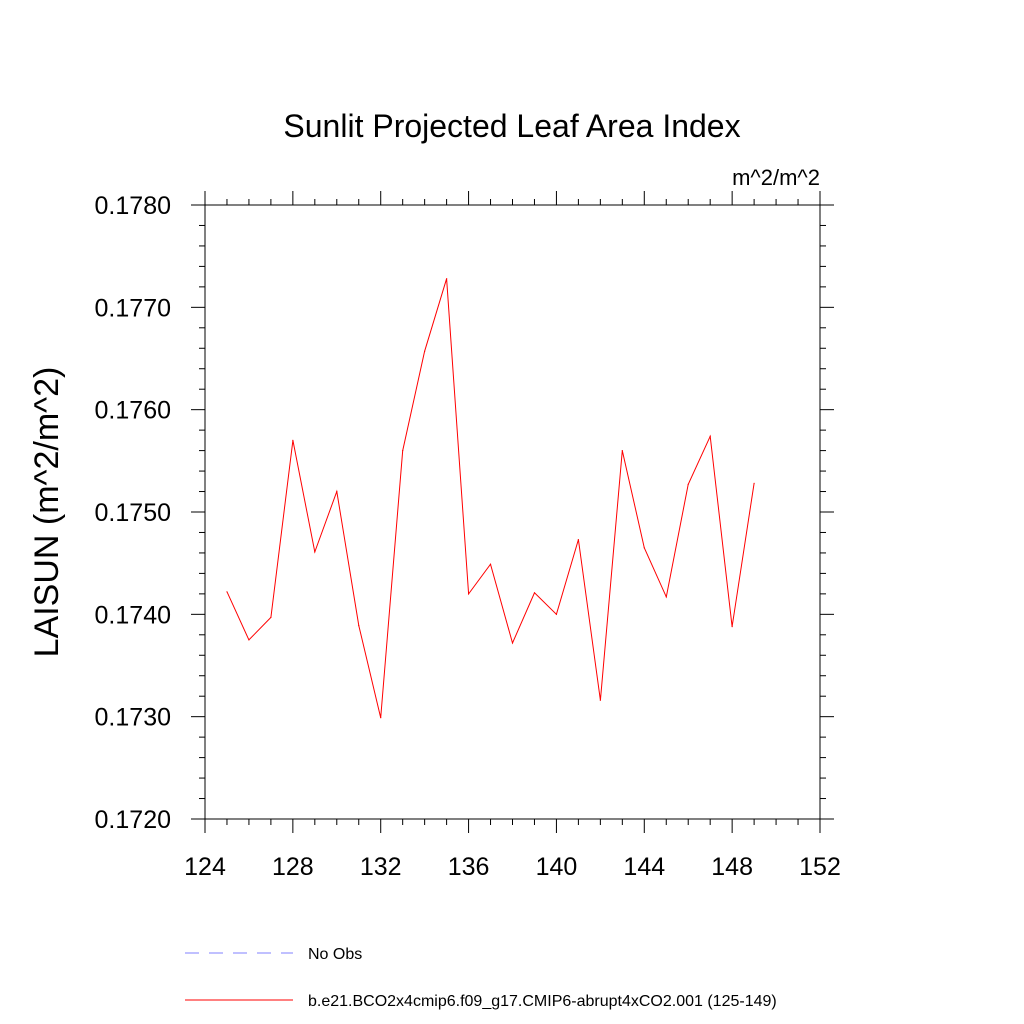  What do you see at coordinates (133, 615) in the screenshot?
I see `y-tick-label: 0.1740` at bounding box center [133, 615].